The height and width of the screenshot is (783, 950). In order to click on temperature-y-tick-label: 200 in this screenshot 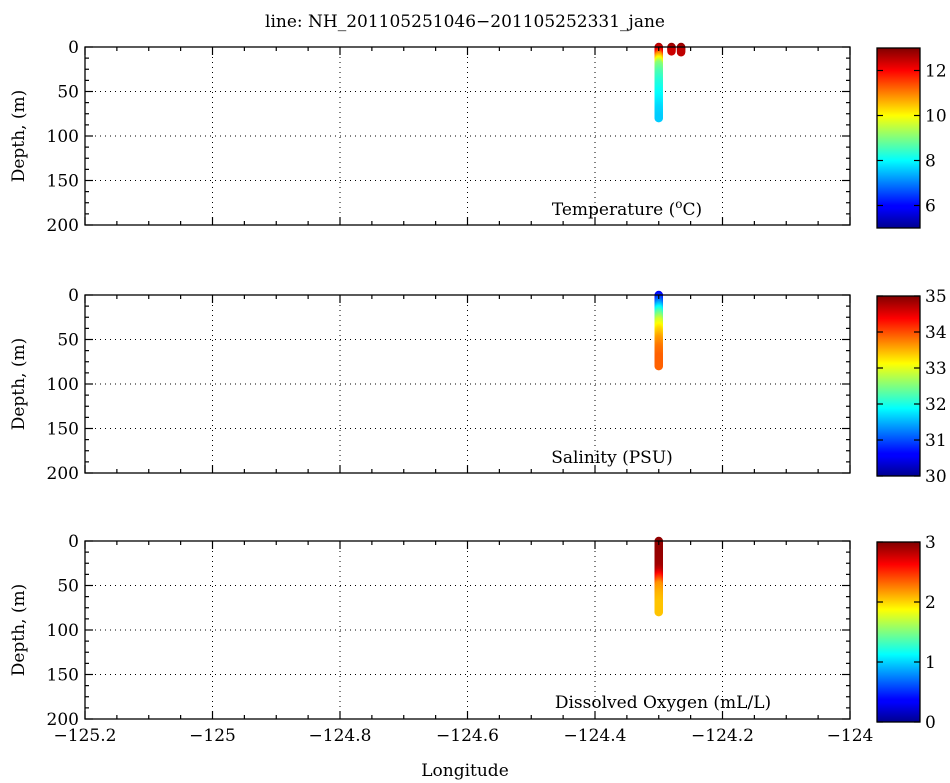, I will do `click(63, 226)`.